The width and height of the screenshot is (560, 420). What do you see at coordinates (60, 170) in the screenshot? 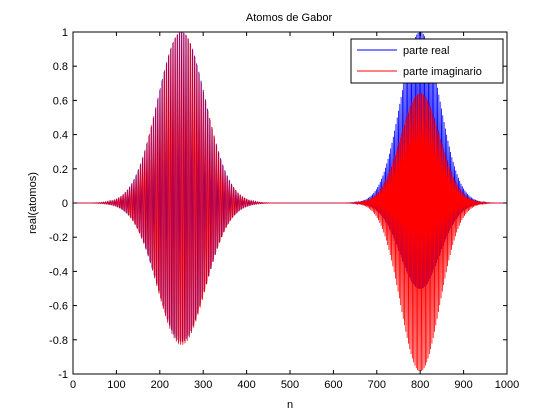
I see `y-tick-label: 0.2` at bounding box center [60, 170].